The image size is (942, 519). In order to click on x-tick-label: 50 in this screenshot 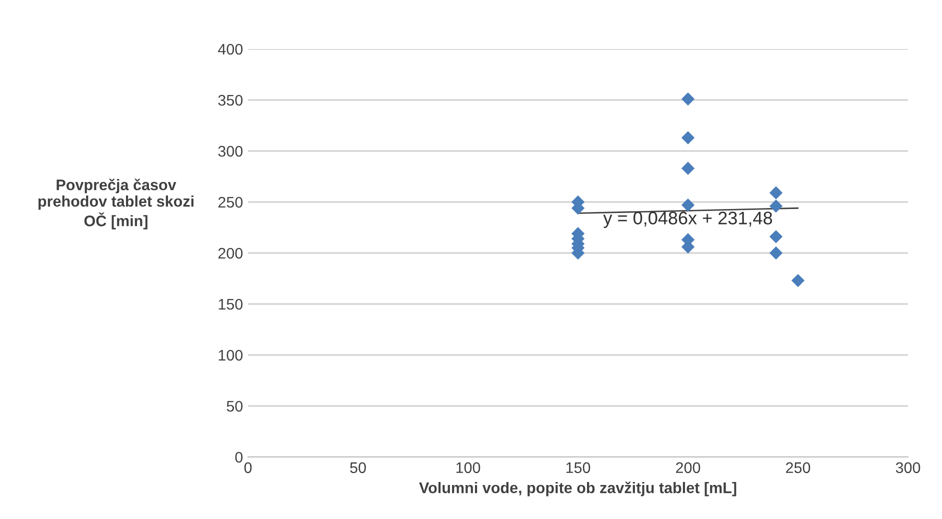, I will do `click(358, 468)`.